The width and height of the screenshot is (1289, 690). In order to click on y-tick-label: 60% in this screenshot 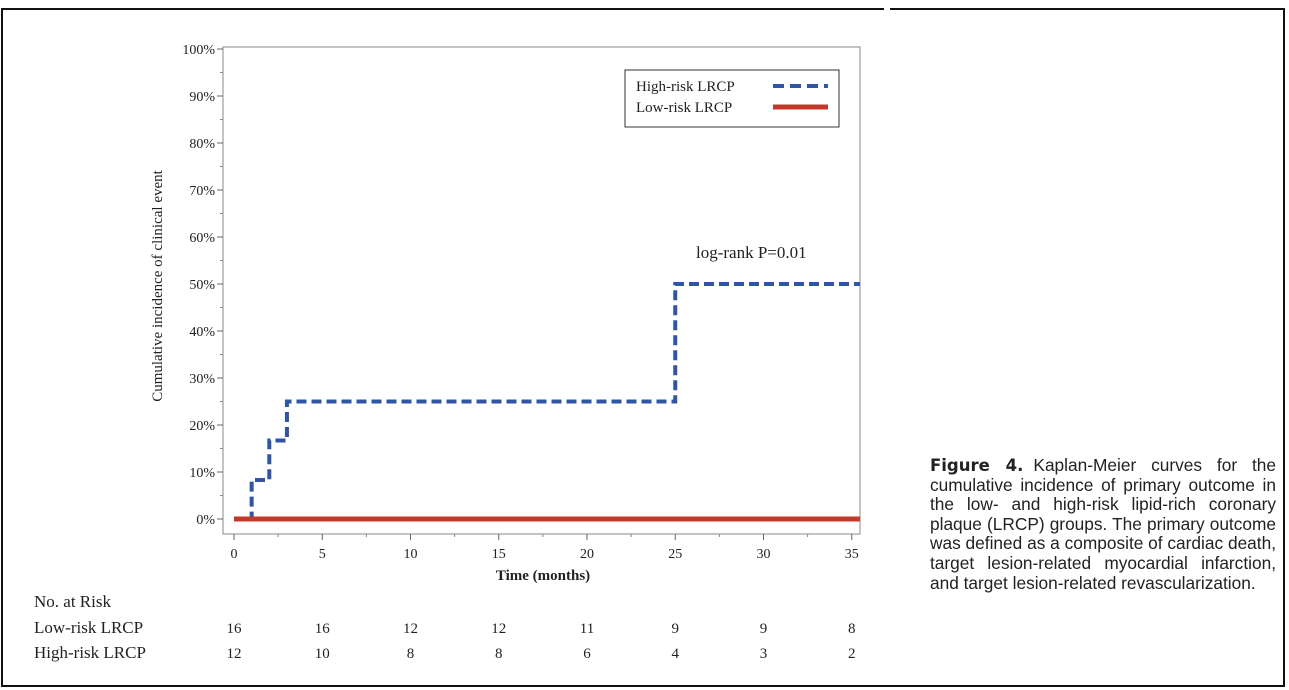, I will do `click(202, 238)`.